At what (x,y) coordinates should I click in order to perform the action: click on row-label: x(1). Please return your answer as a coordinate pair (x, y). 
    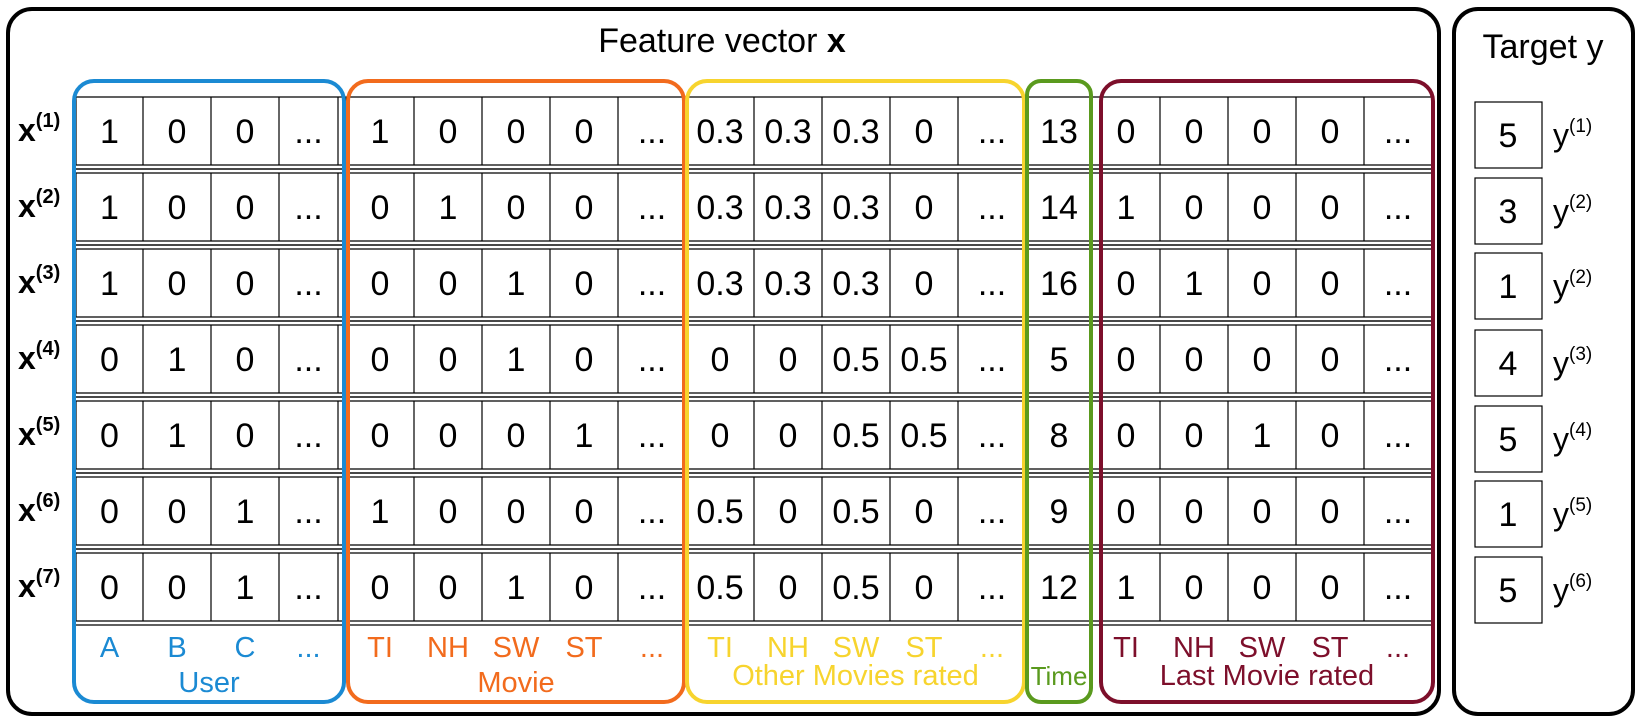
    Looking at the image, I should click on (39, 129).